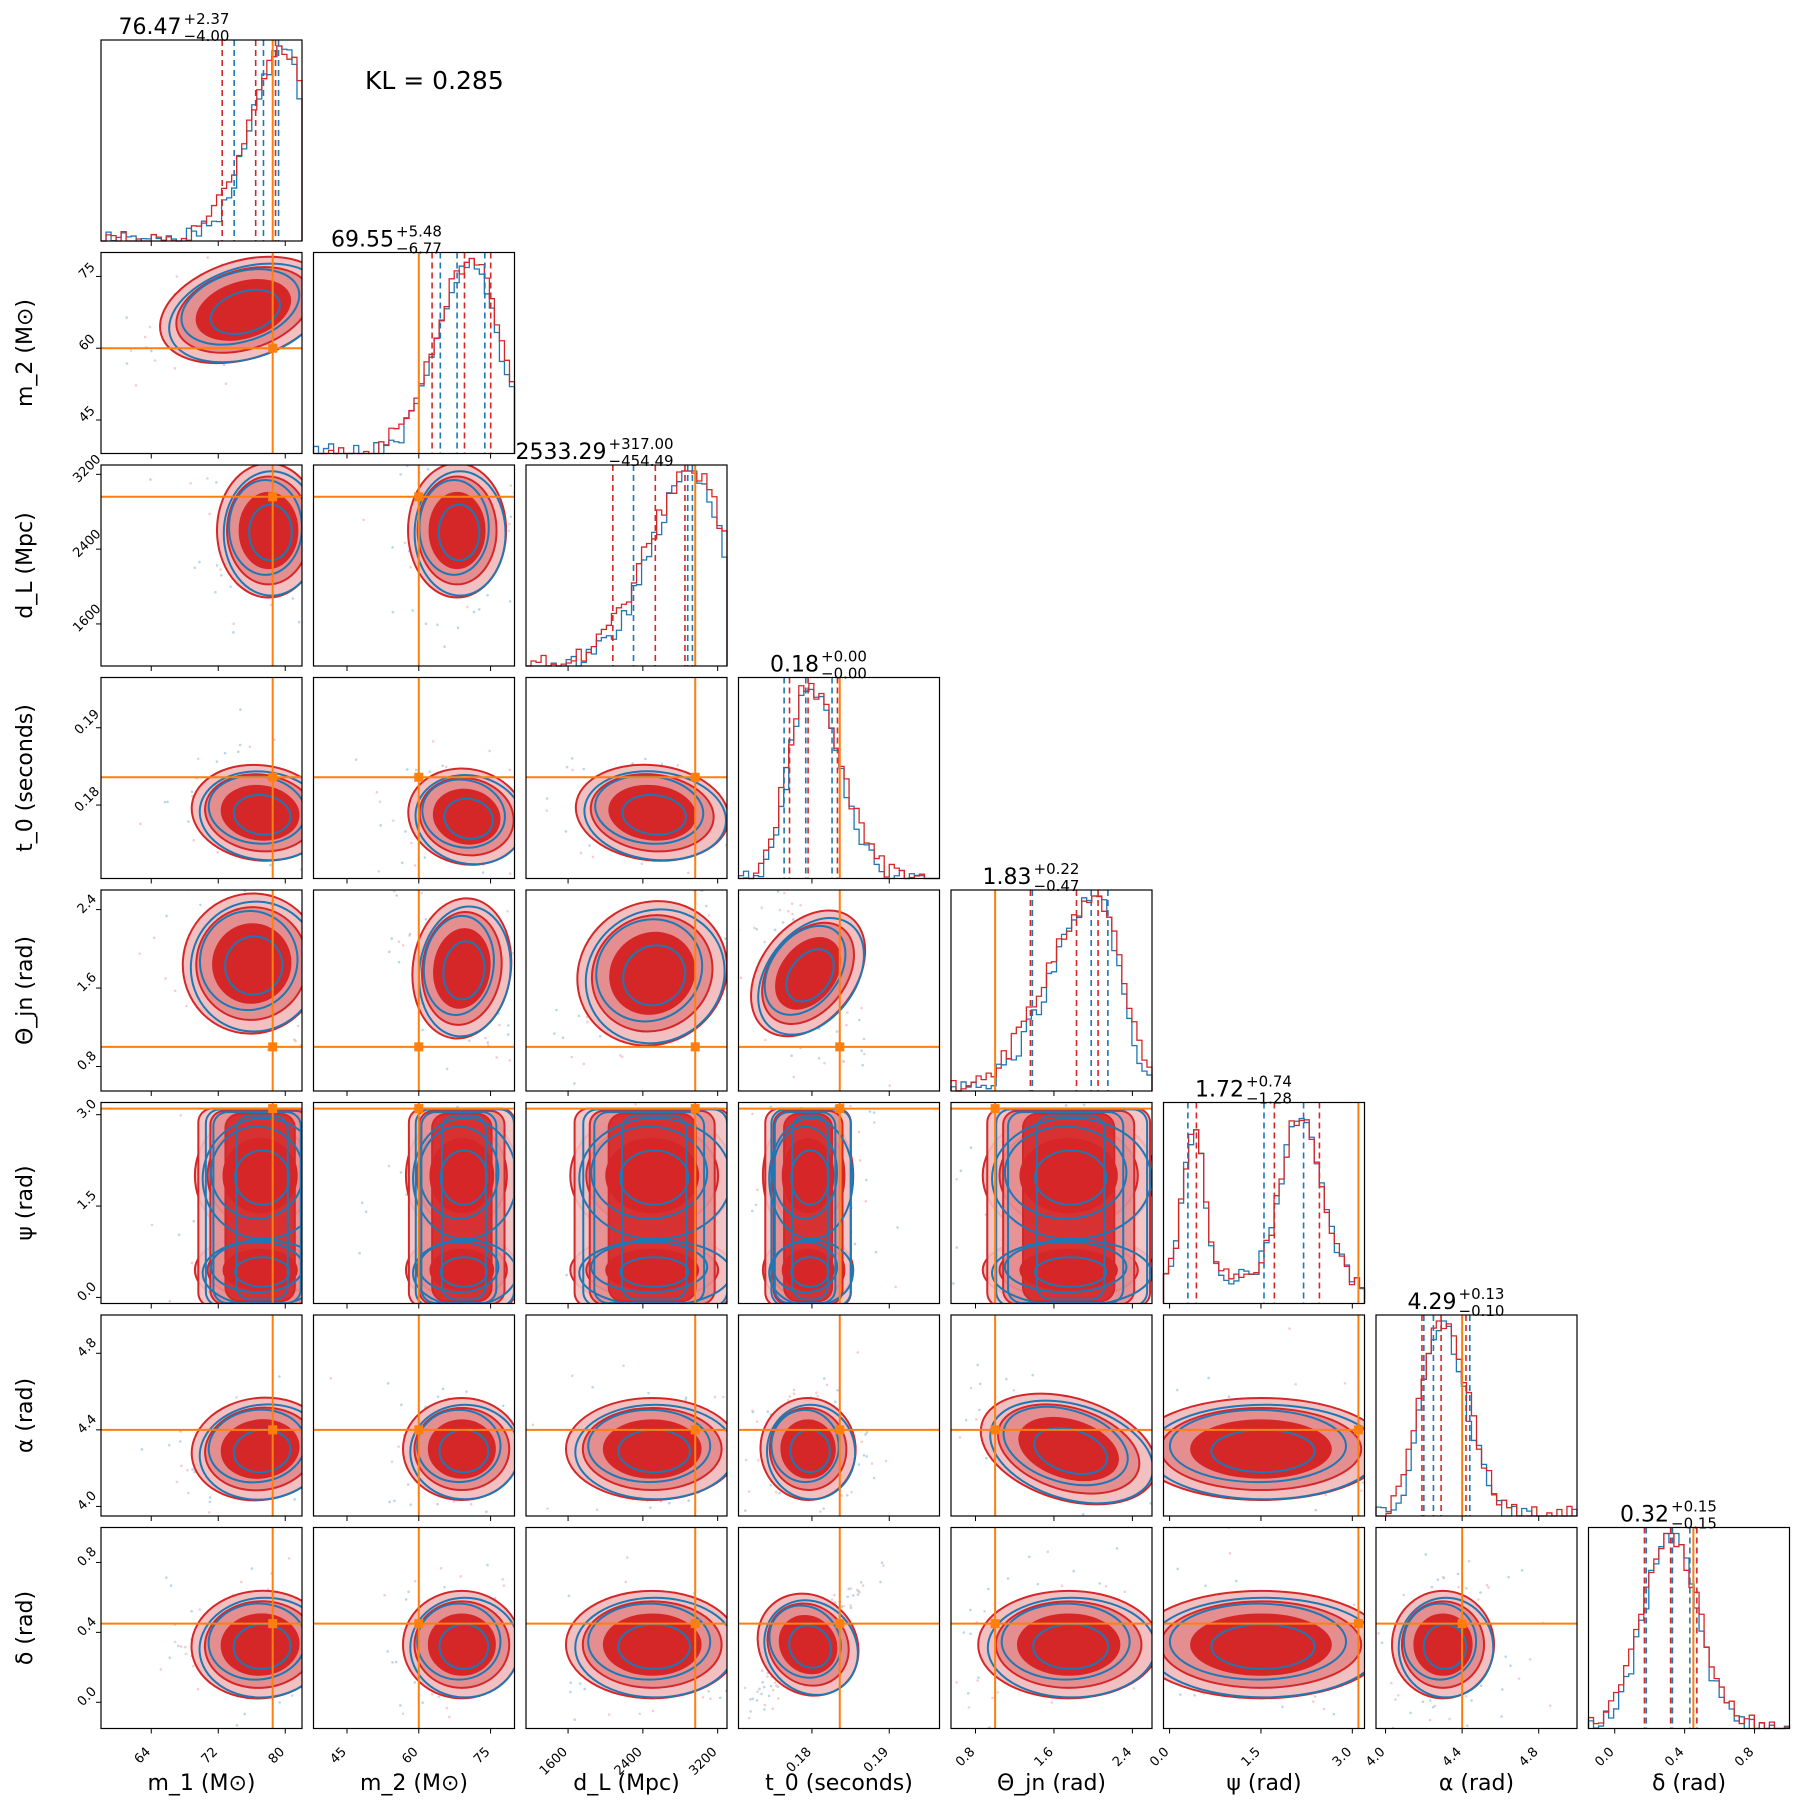 The height and width of the screenshot is (1809, 1809). I want to click on blue-contour-mid, so click(805, 1446).